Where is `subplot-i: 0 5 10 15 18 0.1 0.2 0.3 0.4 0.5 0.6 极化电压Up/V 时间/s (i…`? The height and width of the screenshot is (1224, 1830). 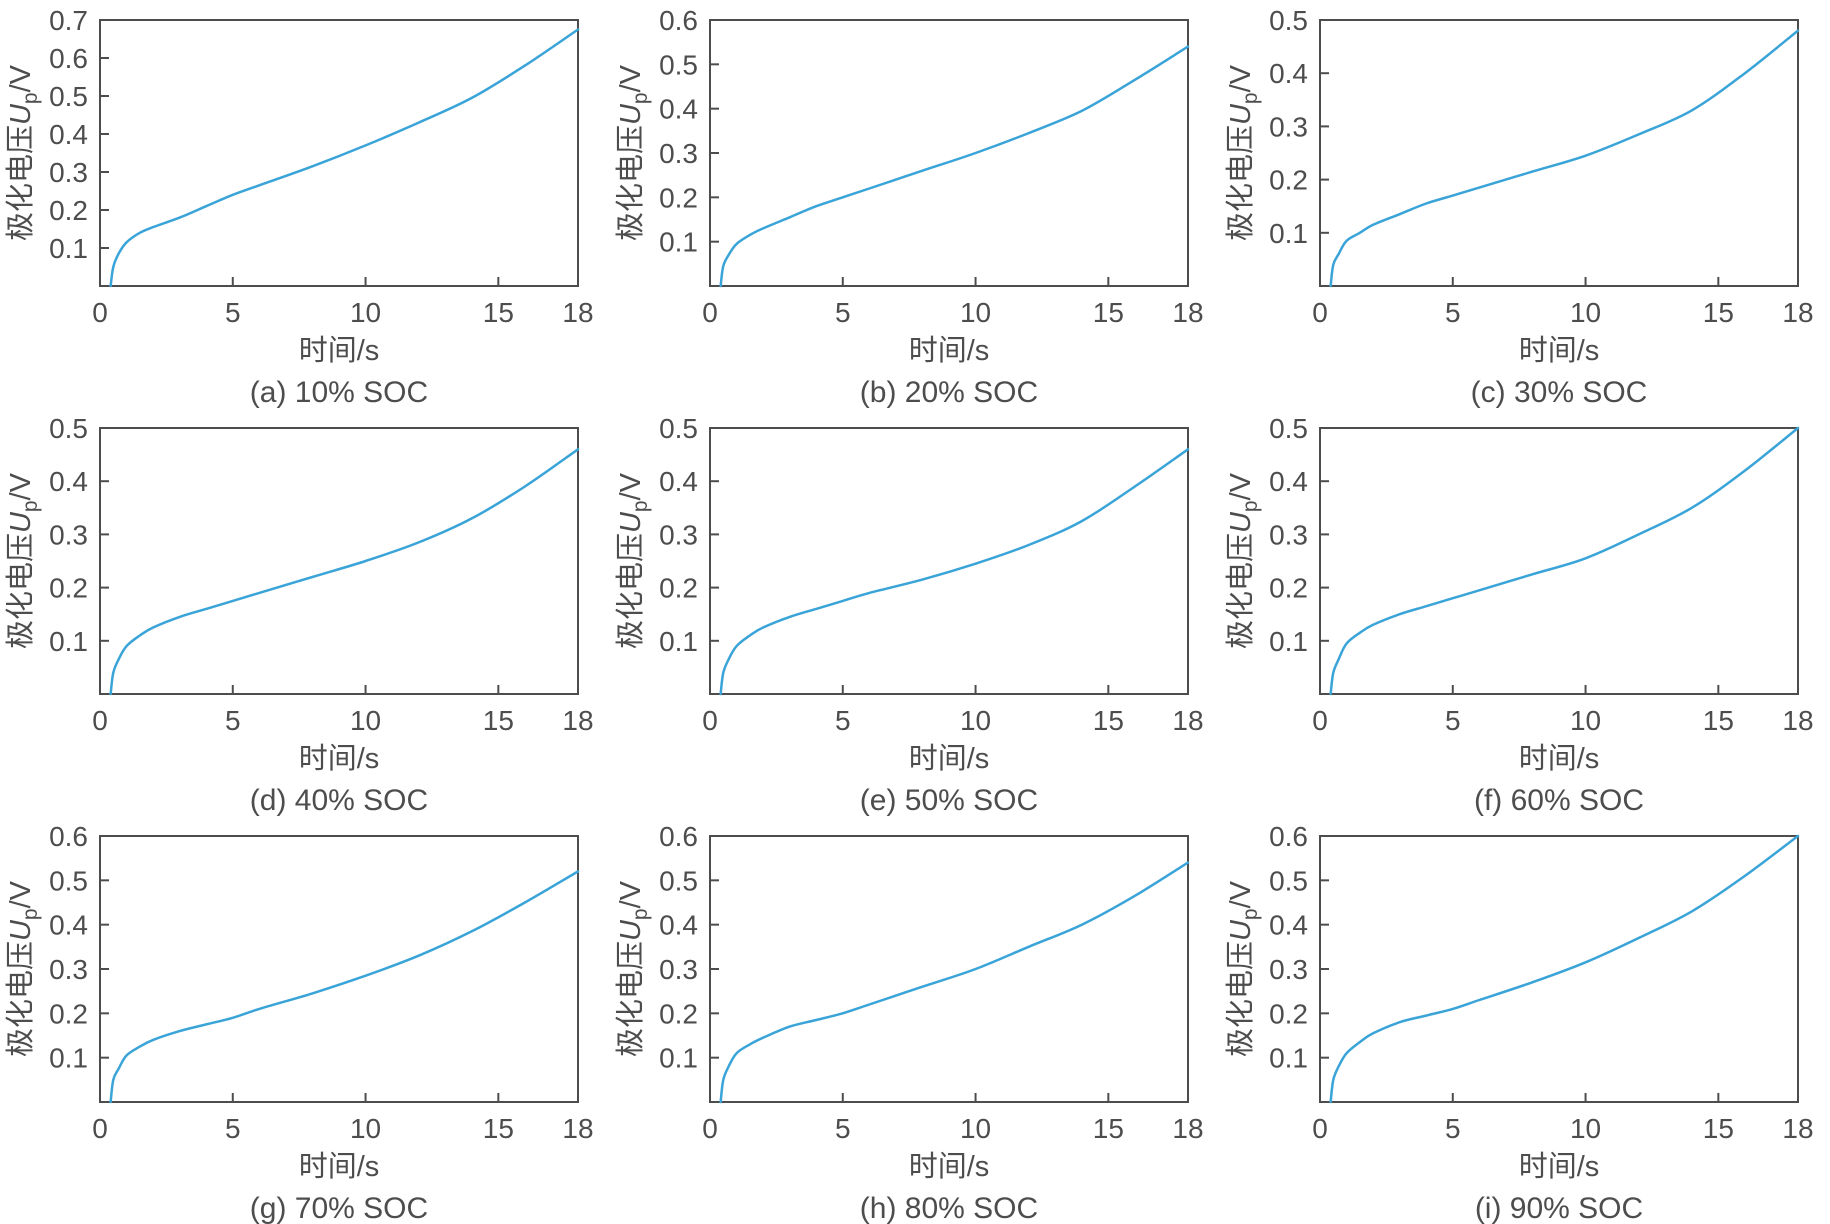
subplot-i: 0 5 10 15 18 0.1 0.2 0.3 0.4 0.5 0.6 极化电压Up/V 时间/s (i… is located at coordinates (1525, 1020).